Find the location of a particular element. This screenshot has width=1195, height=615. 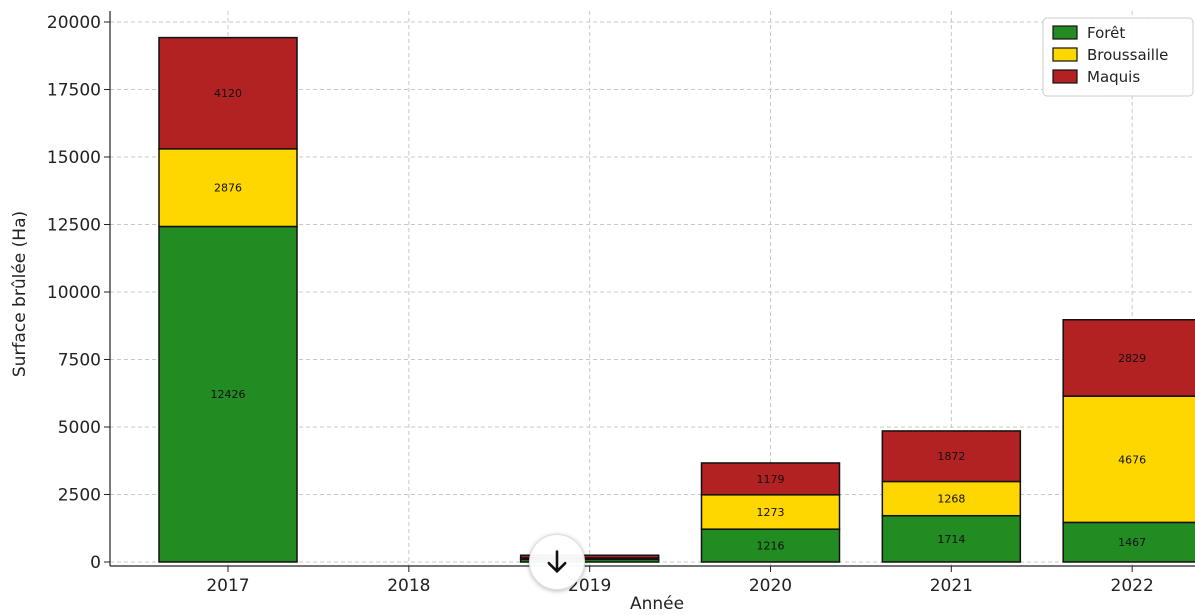

bar-value-label: 4676 is located at coordinates (1132, 459).